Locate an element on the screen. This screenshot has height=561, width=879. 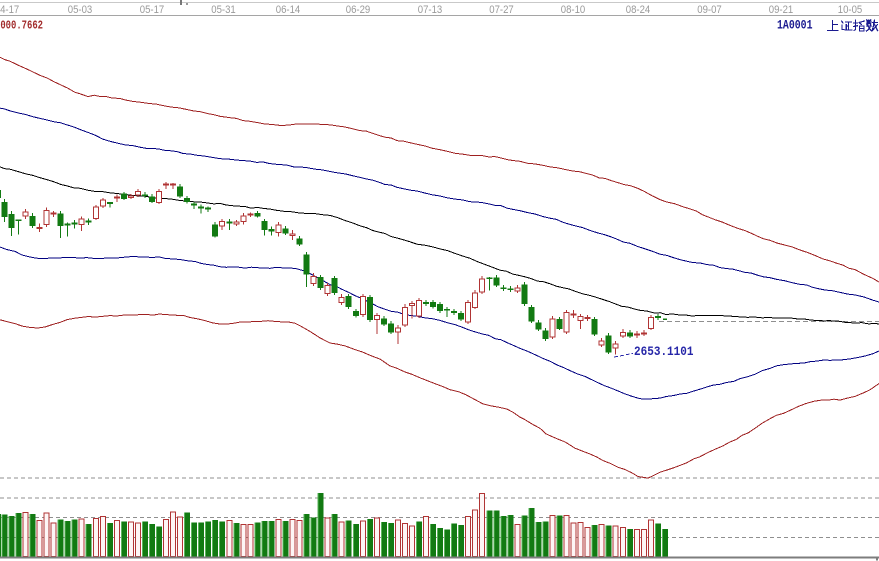
svg-text: 05-17 is located at coordinates (152, 10).